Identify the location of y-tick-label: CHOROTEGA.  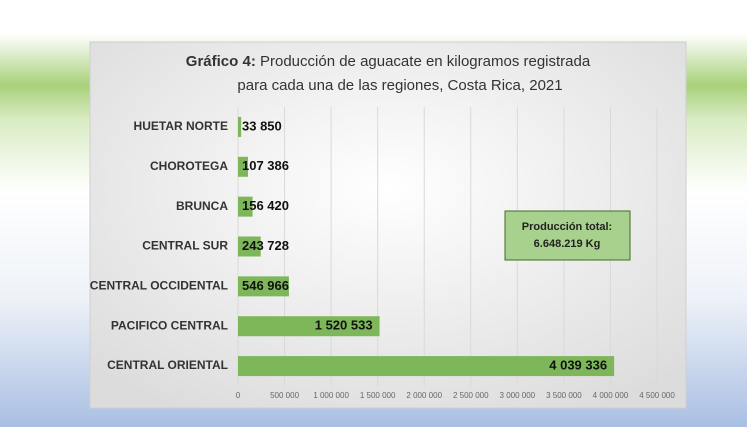
(189, 166).